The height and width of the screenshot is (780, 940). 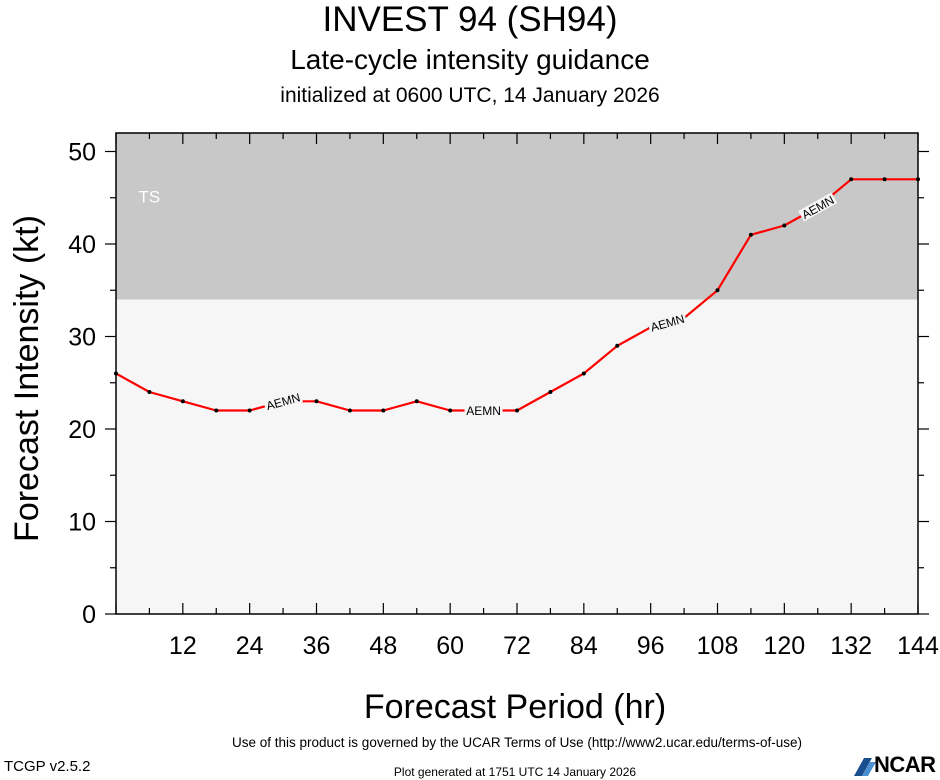 I want to click on ts-band-label: TS, so click(x=150, y=196).